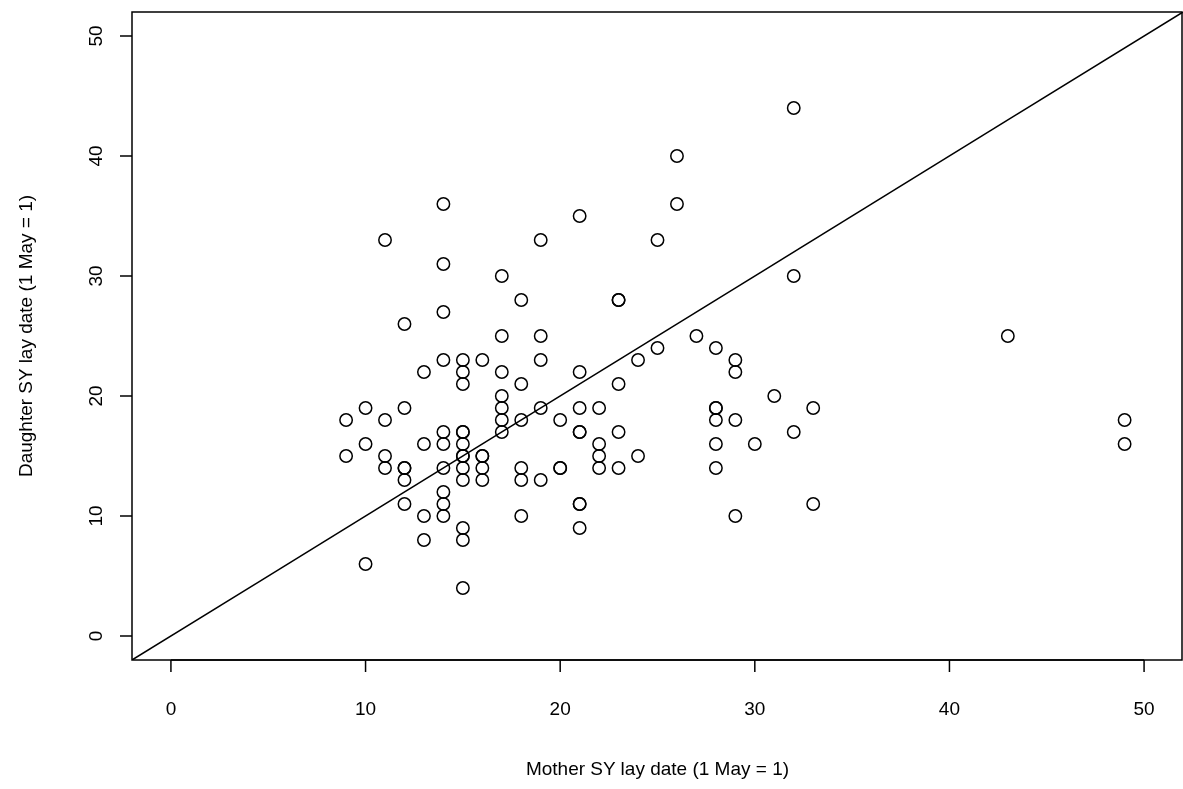 Image resolution: width=1183 pixels, height=789 pixels. What do you see at coordinates (755, 708) in the screenshot?
I see `x-tick-label: 30` at bounding box center [755, 708].